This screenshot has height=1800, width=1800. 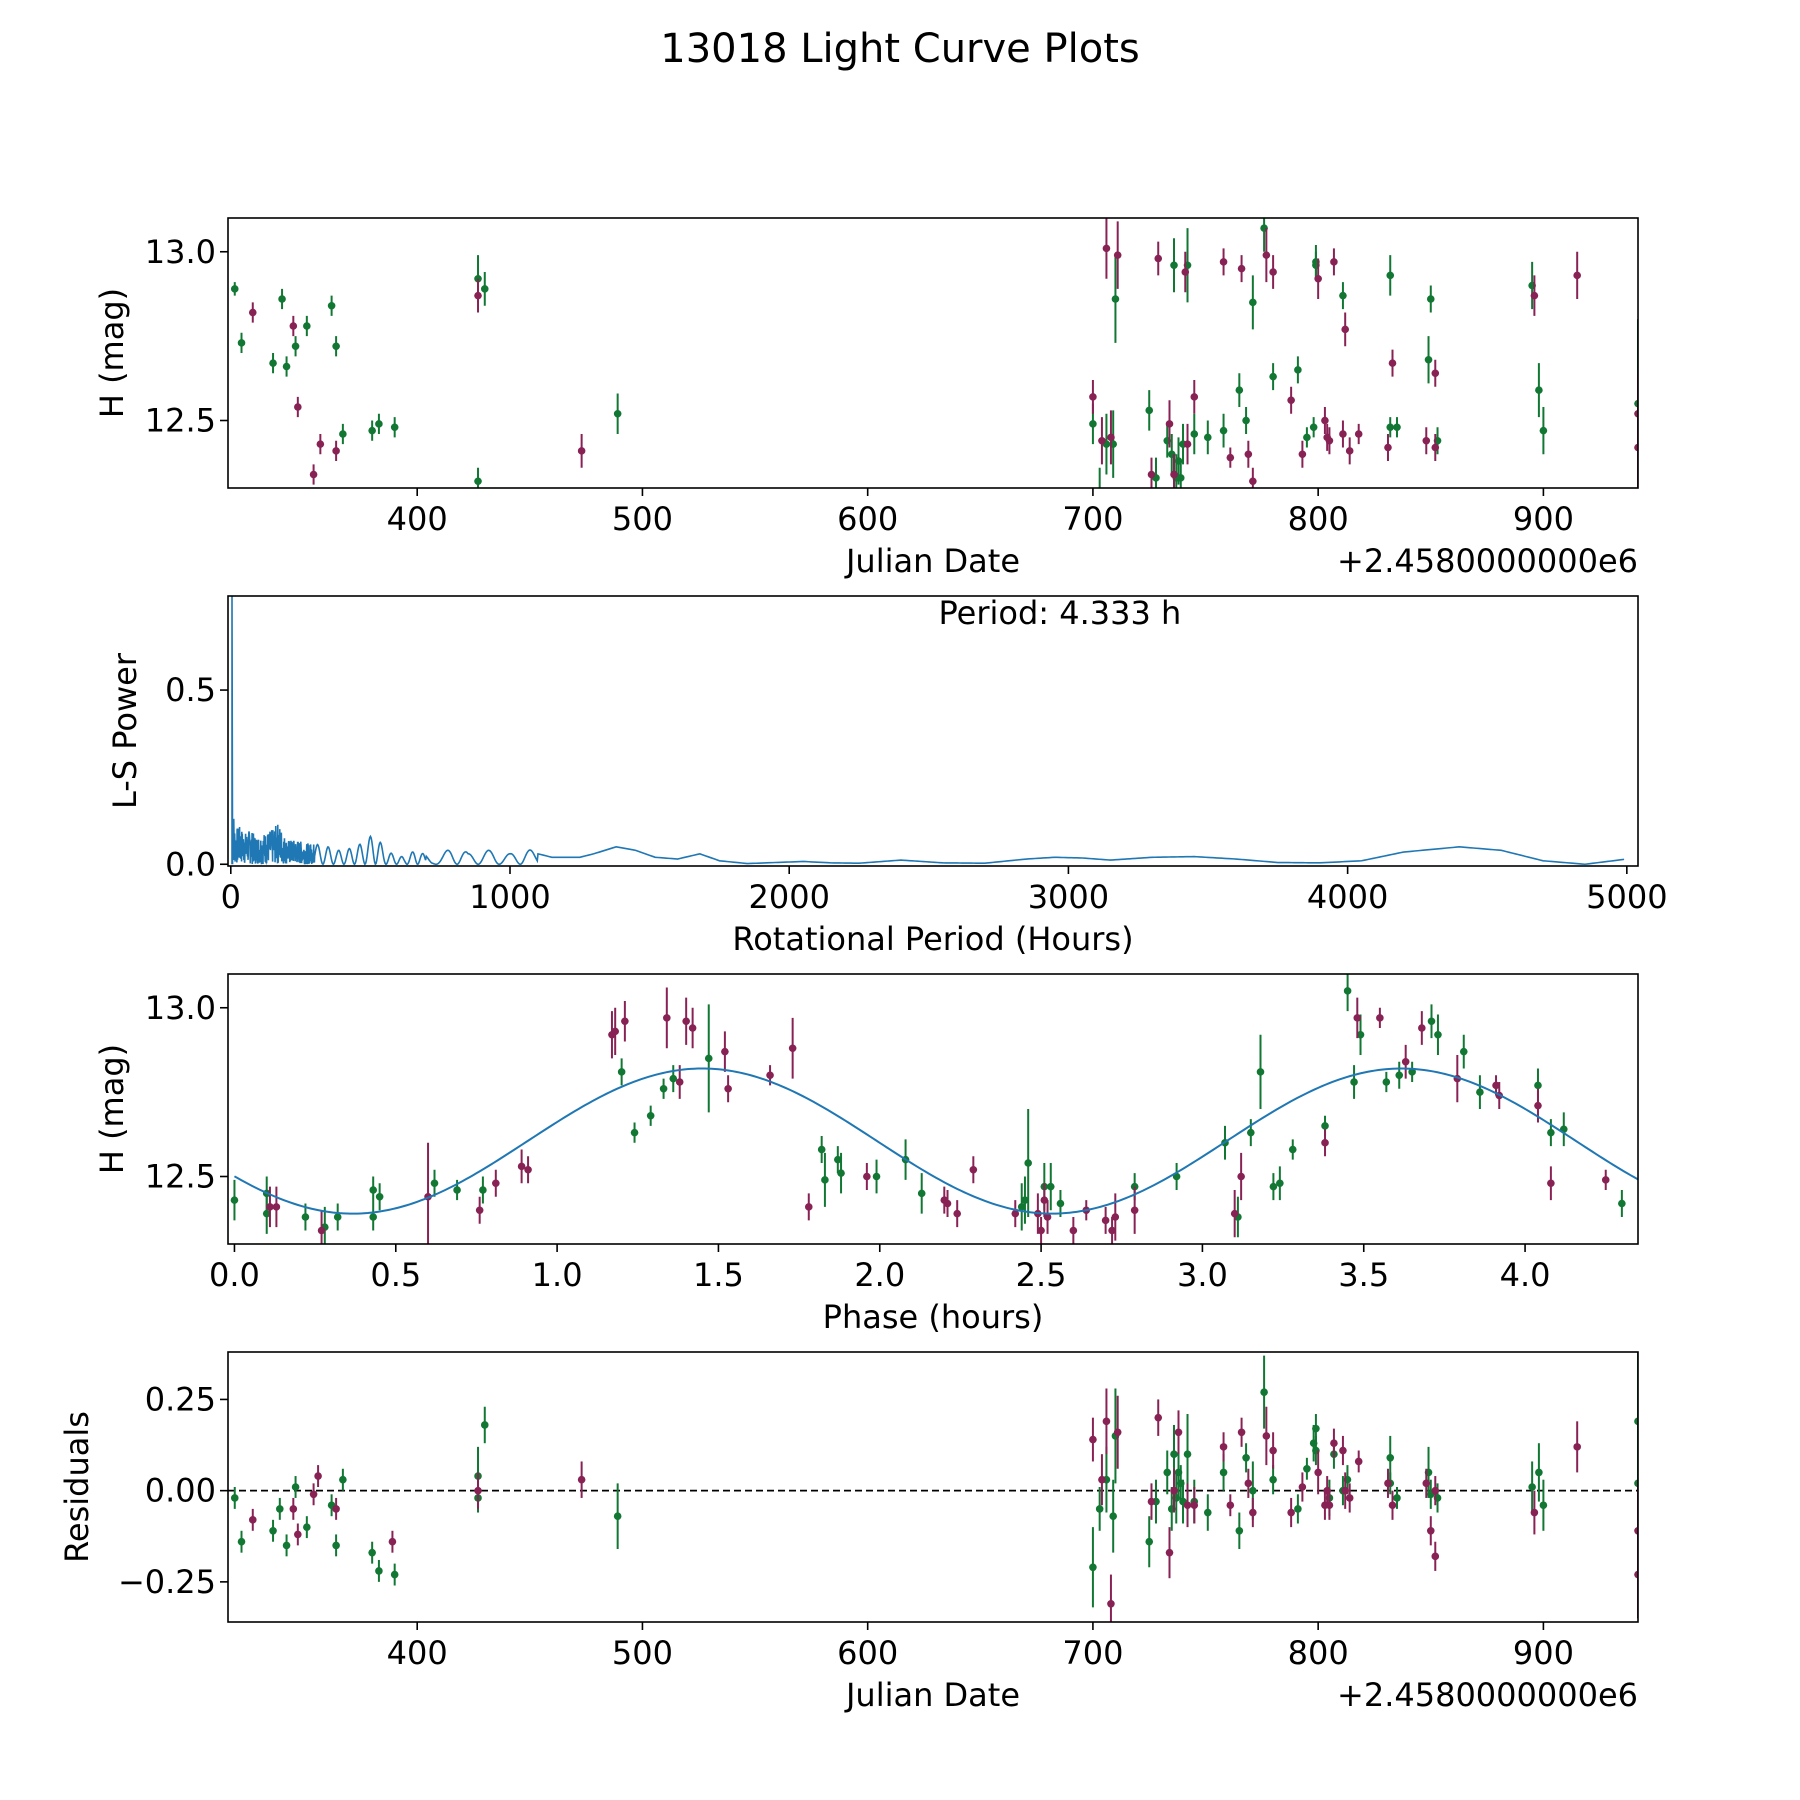 What do you see at coordinates (900, 49) in the screenshot?
I see `figure-title: 13018 Light Curve Plots` at bounding box center [900, 49].